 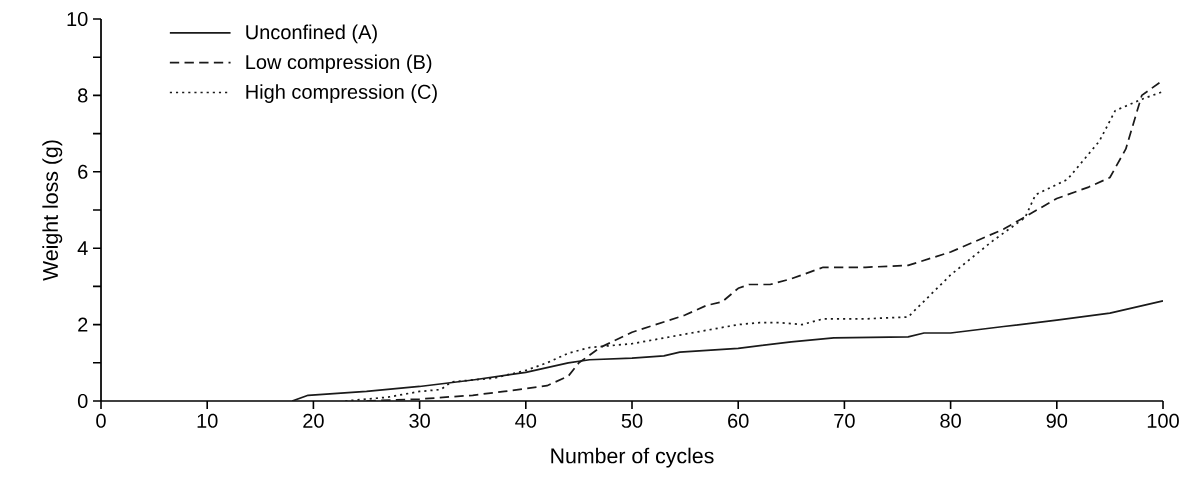 I want to click on x-tick-label: 70, so click(x=844, y=420).